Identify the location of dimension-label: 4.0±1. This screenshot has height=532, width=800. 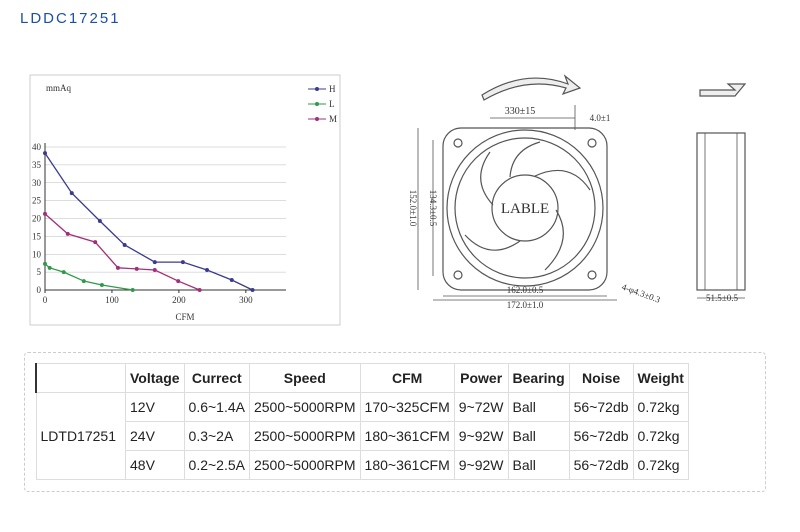
(600, 118).